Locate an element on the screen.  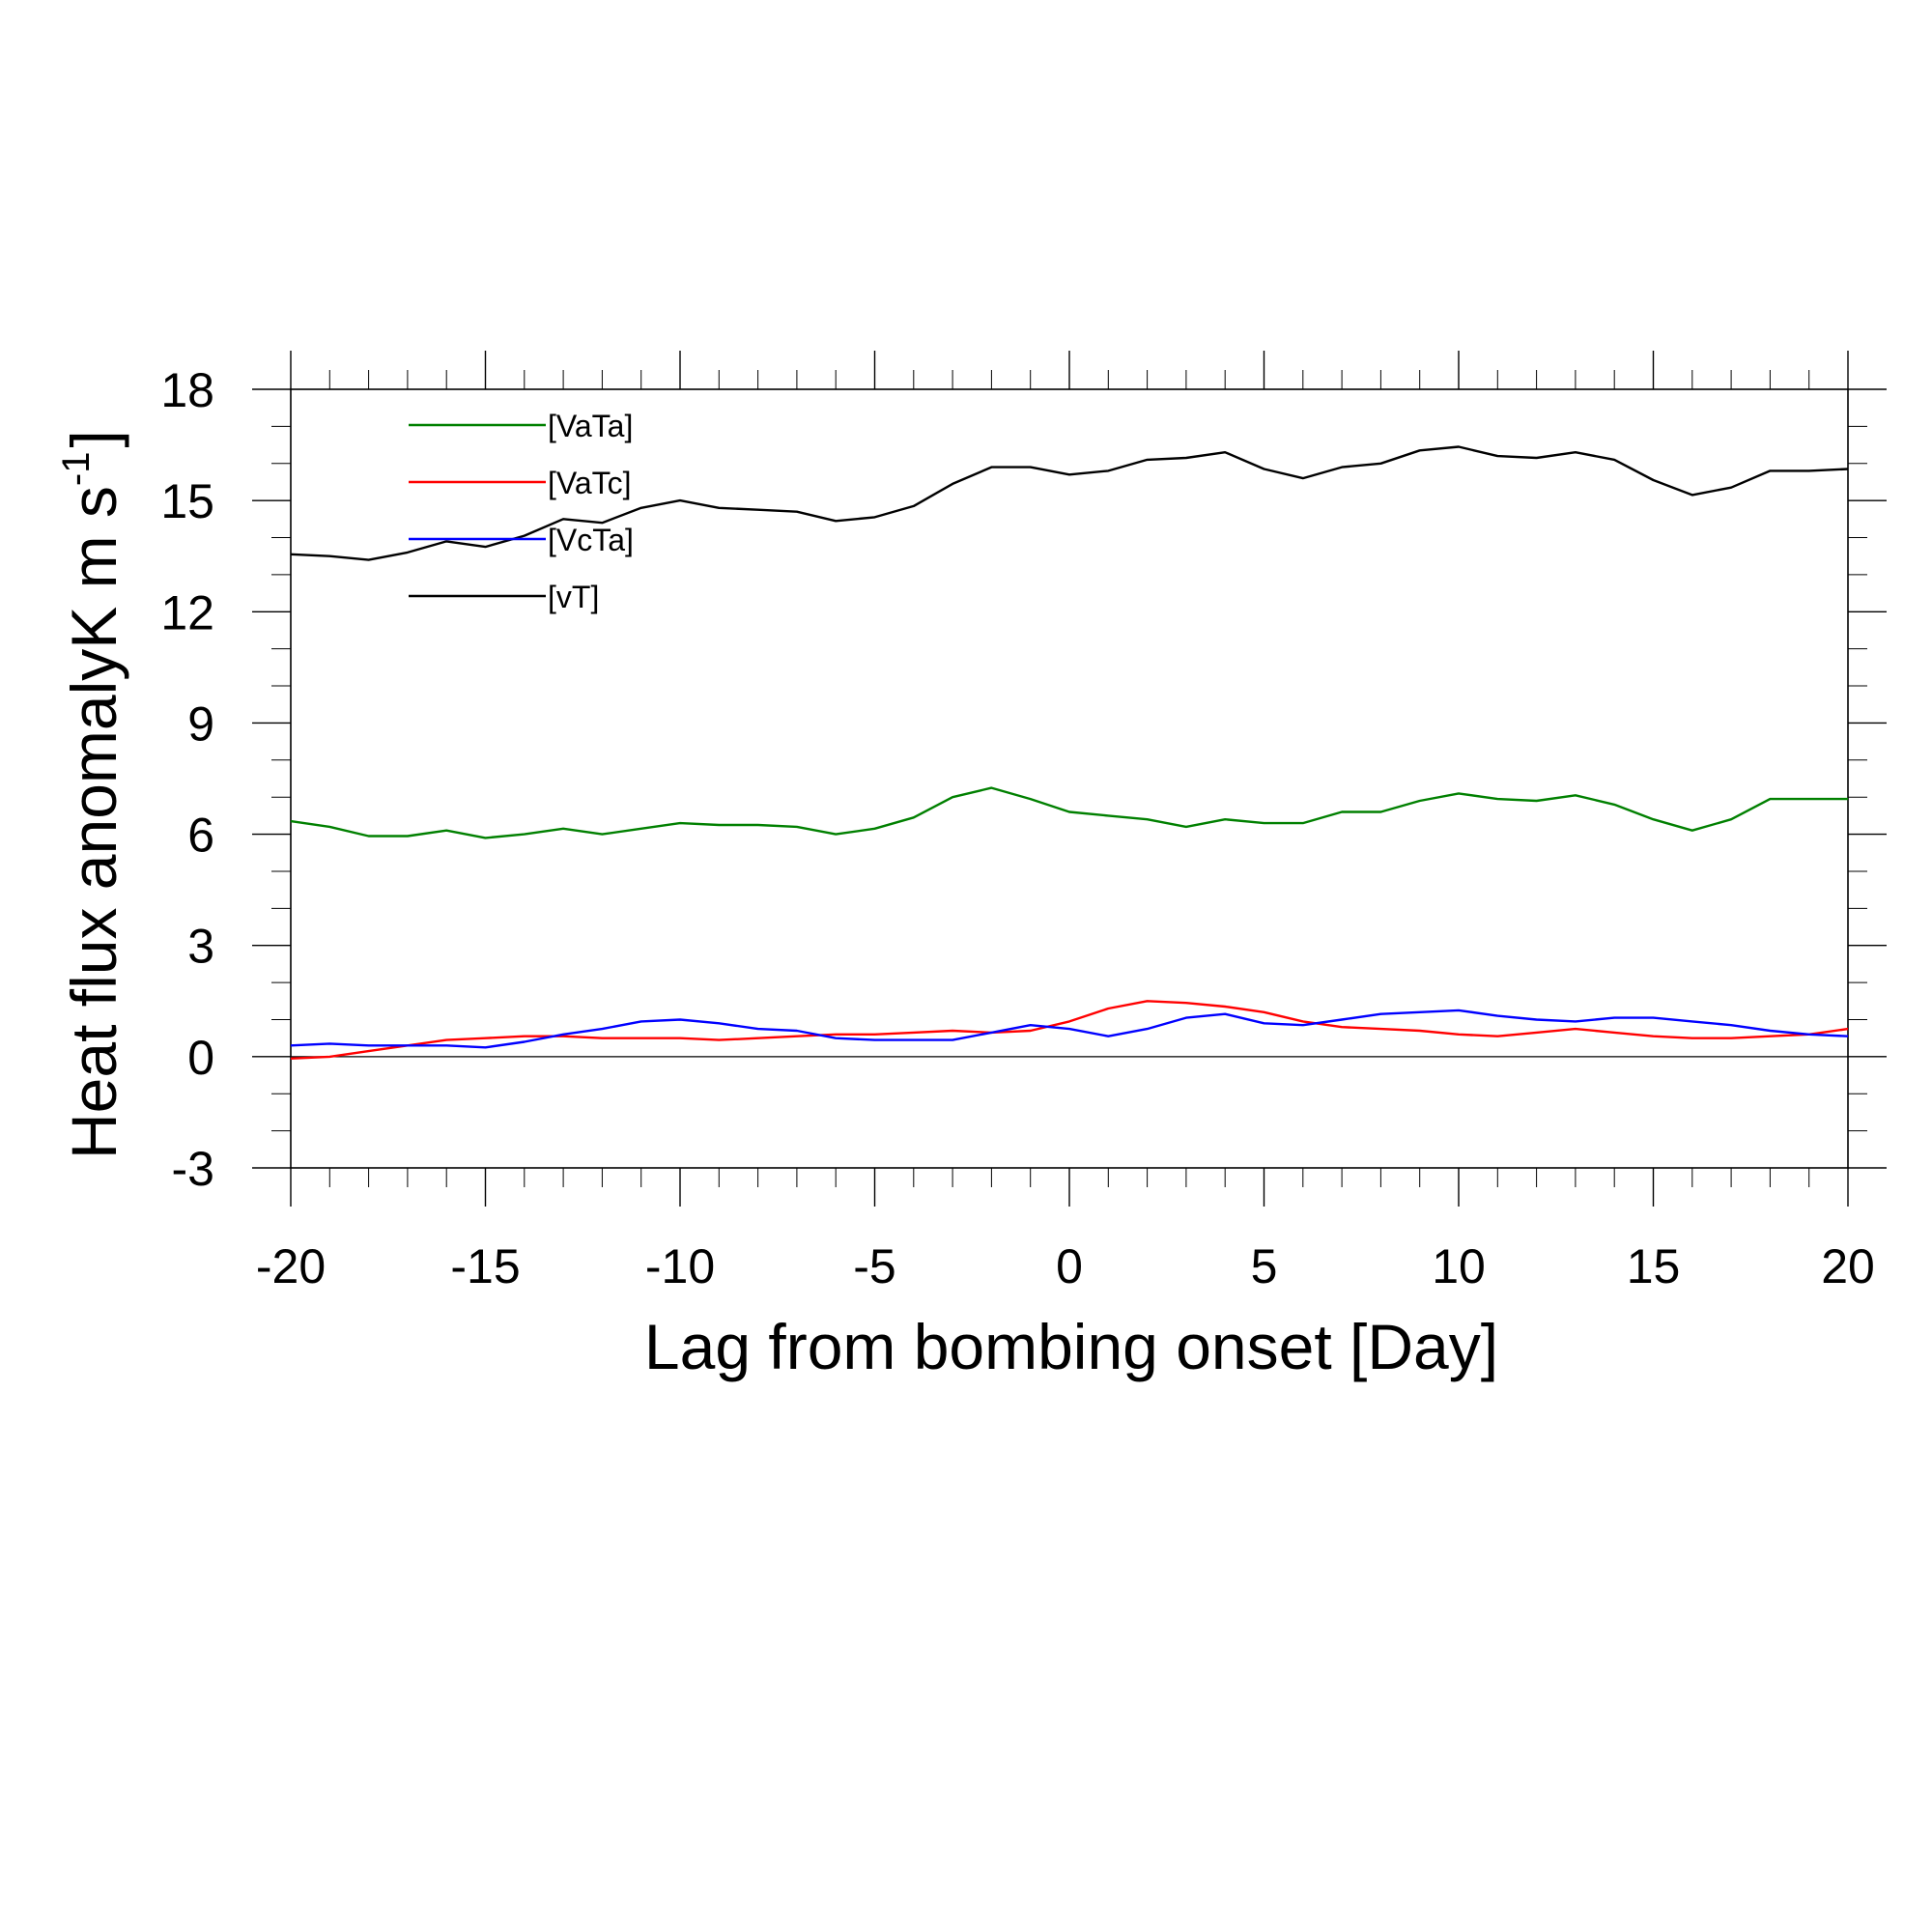
y-tick-label: 3 is located at coordinates (200, 947).